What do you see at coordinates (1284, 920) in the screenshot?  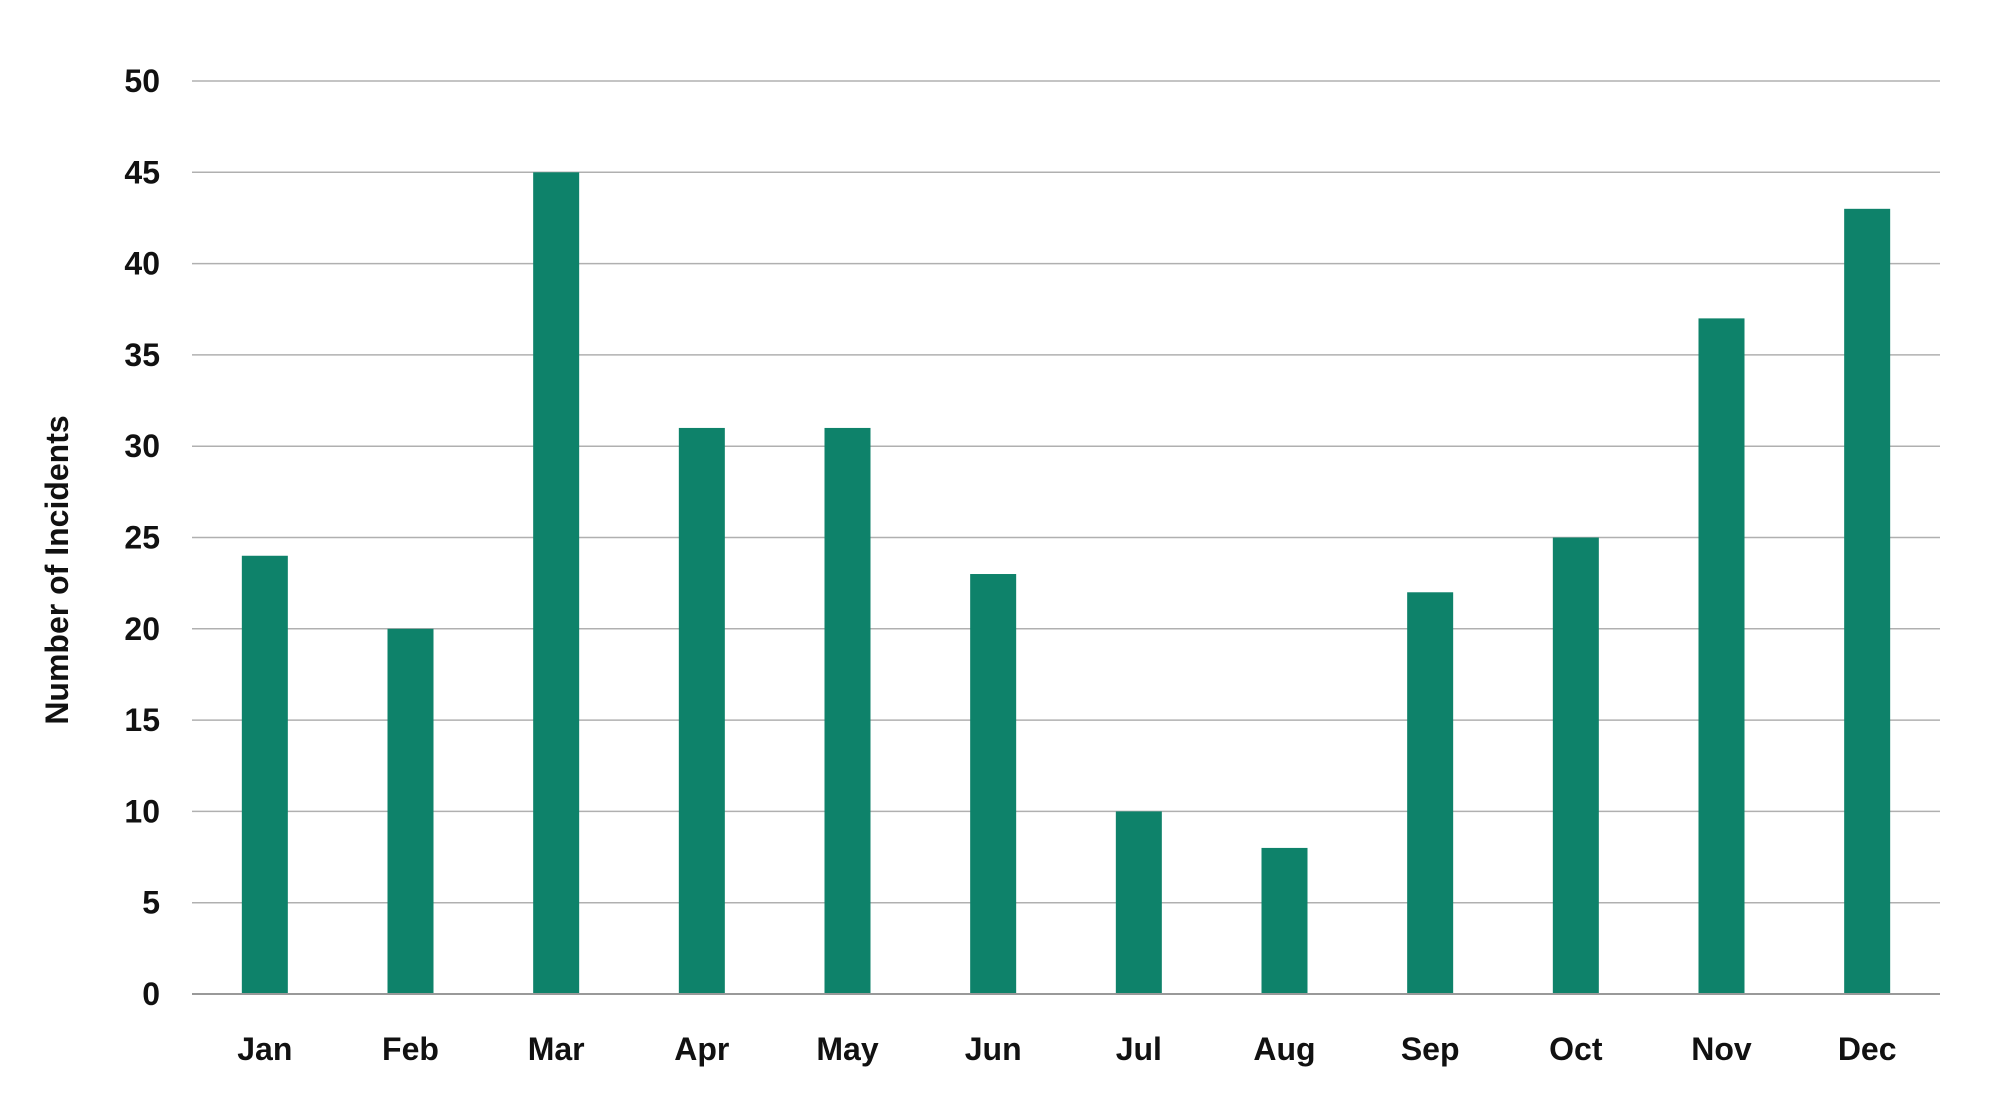 I see `bar-aug` at bounding box center [1284, 920].